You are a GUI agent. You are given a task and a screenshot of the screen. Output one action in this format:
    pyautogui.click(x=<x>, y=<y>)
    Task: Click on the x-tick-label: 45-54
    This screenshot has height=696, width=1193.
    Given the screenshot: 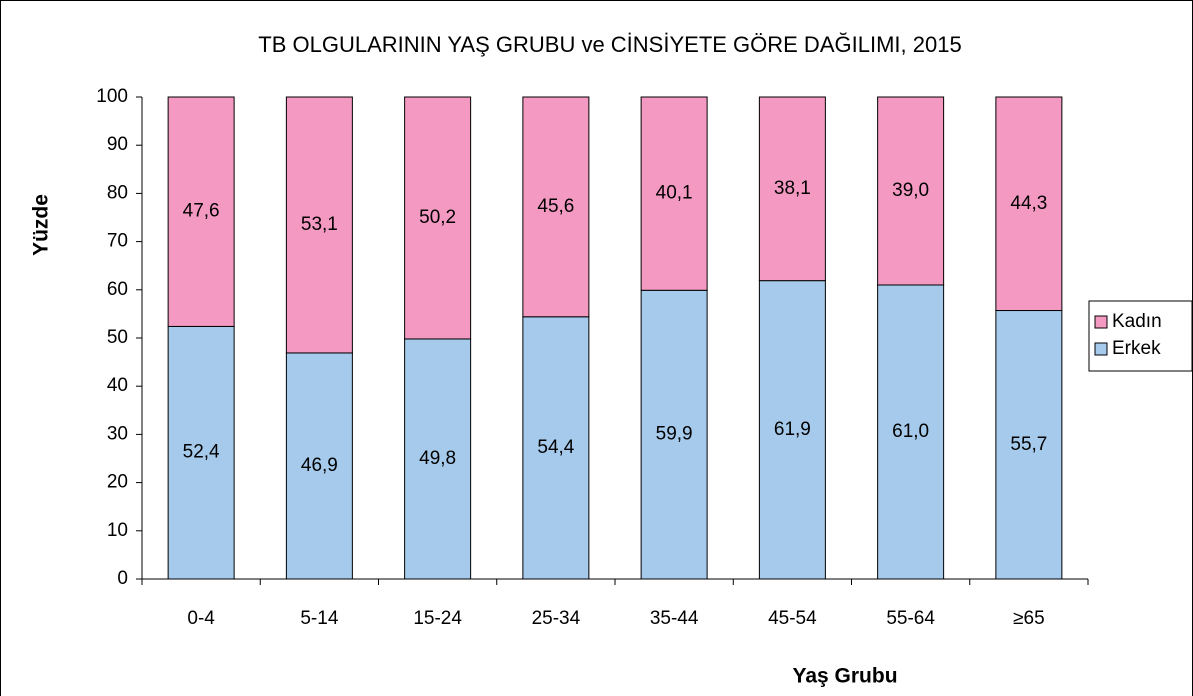 What is the action you would take?
    pyautogui.click(x=792, y=618)
    